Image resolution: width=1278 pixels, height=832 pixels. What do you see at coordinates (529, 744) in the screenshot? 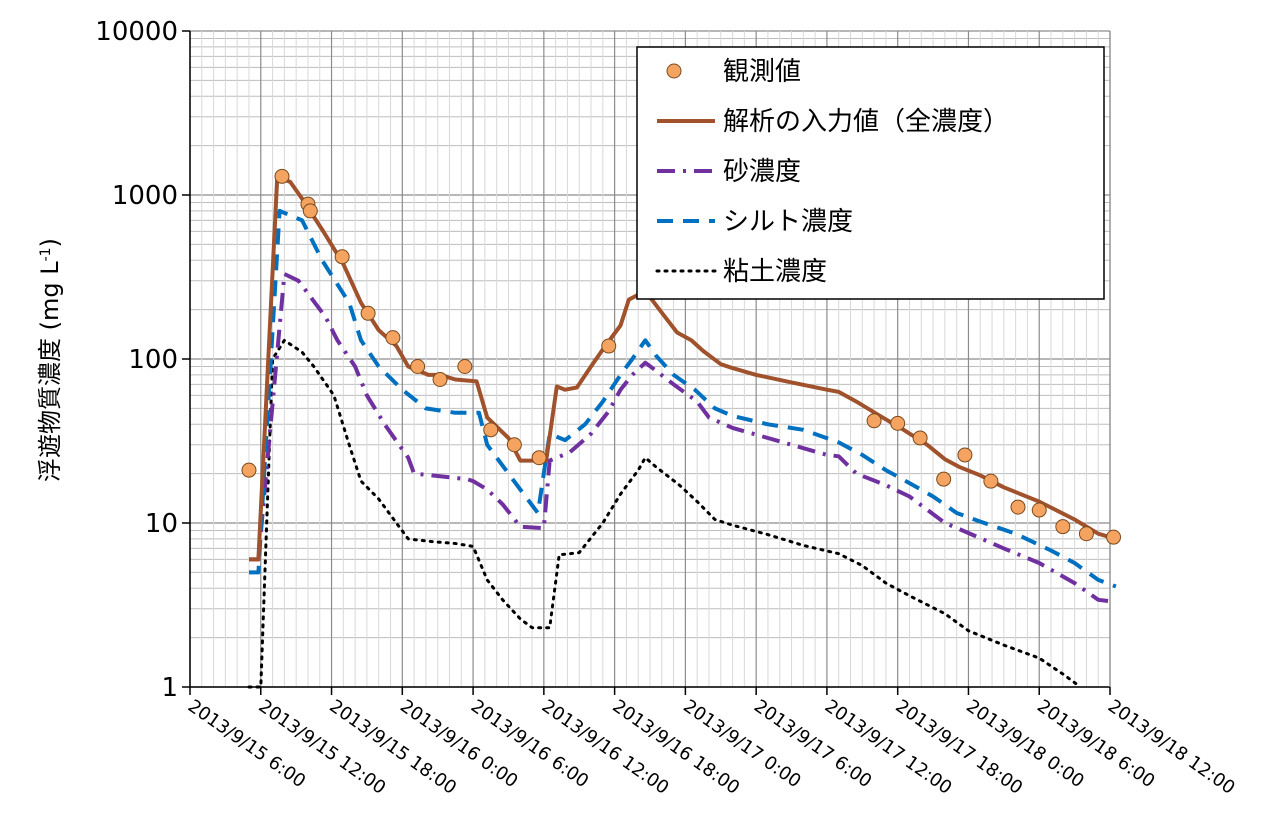
I see `x-tick-label: 2013/9/16 6:00` at bounding box center [529, 744].